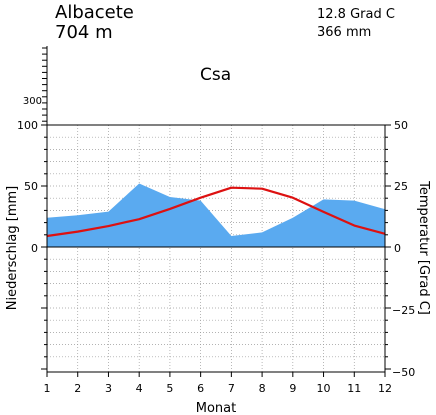 Image resolution: width=436 pixels, height=415 pixels. I want to click on x-axis-title: Monat, so click(216, 408).